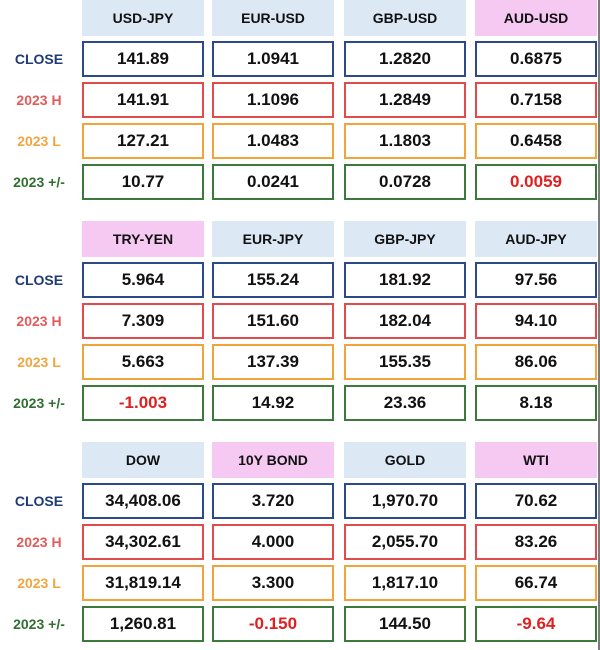 This screenshot has width=600, height=650. What do you see at coordinates (143, 501) in the screenshot?
I see `value-cell: 34,408.06` at bounding box center [143, 501].